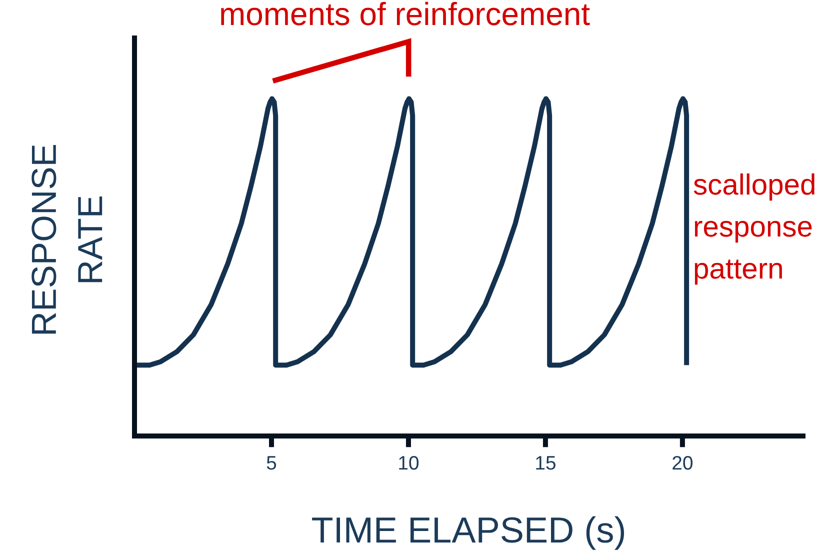 This screenshot has height=557, width=825. What do you see at coordinates (67, 239) in the screenshot?
I see `y-axis-title: RESPONSE RATE` at bounding box center [67, 239].